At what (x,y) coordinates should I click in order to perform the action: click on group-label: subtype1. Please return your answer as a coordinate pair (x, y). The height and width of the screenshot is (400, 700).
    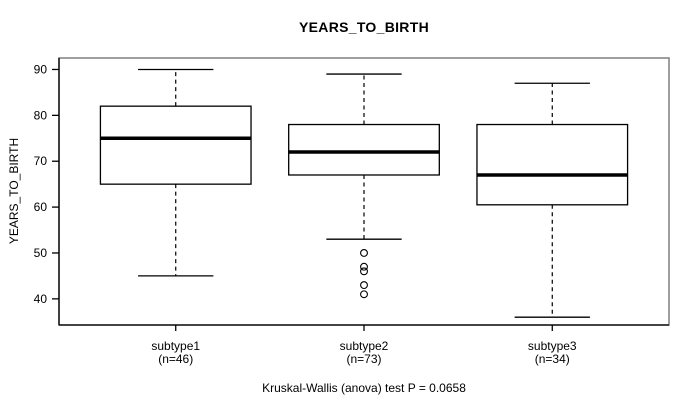
    Looking at the image, I should click on (175, 346).